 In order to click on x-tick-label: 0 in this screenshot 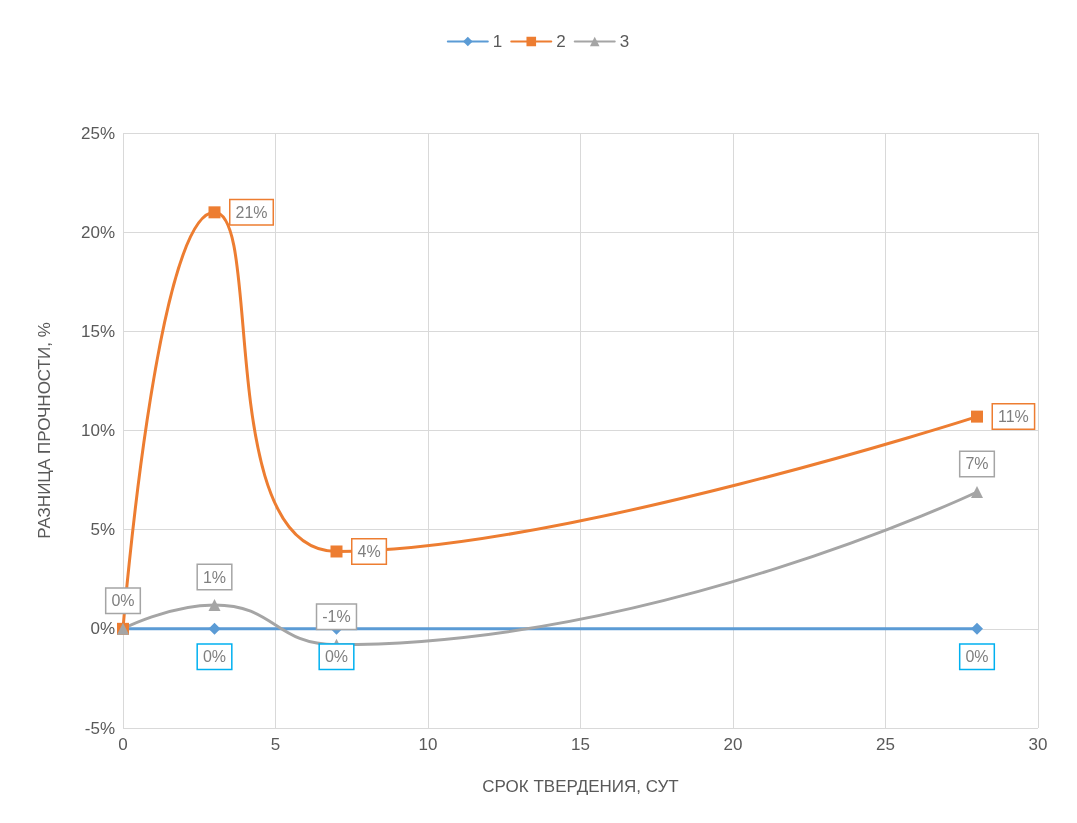, I will do `click(123, 744)`.